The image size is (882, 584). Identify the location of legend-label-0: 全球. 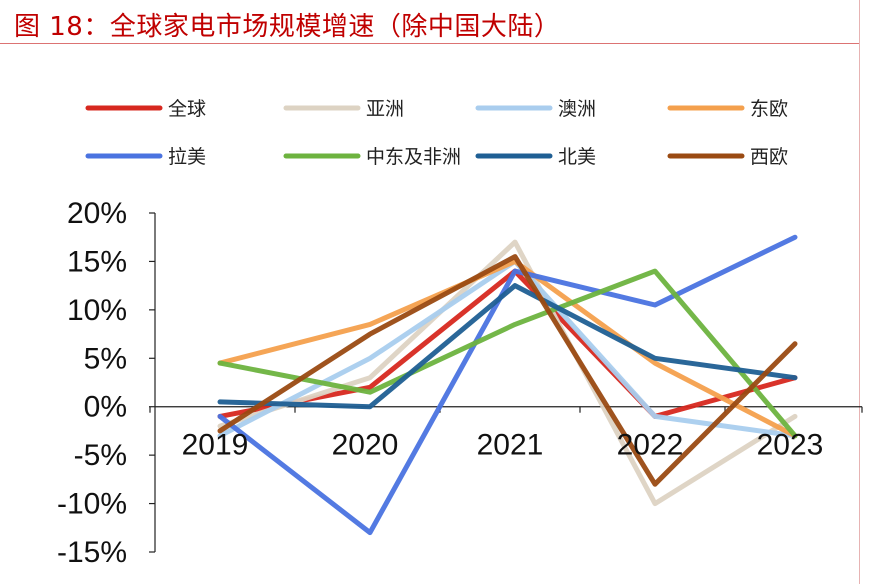
(187, 109).